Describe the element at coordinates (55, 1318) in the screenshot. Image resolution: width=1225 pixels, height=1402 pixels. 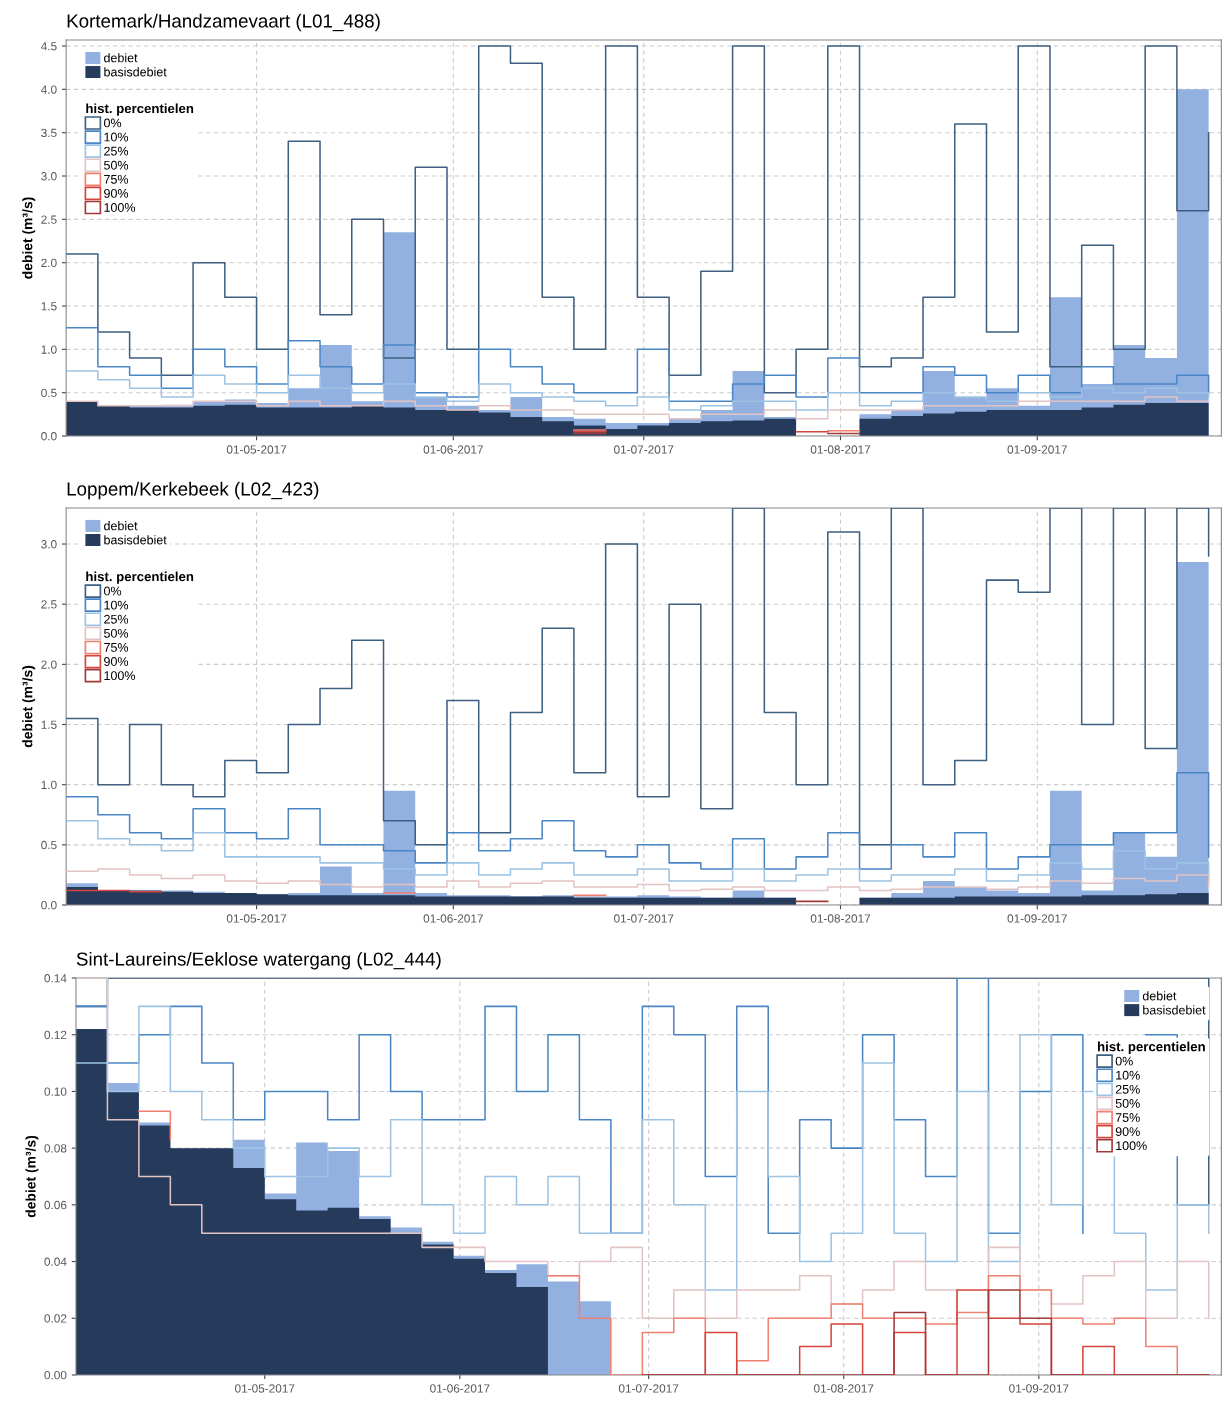
I see `y-tick-label: 0.02` at that location.